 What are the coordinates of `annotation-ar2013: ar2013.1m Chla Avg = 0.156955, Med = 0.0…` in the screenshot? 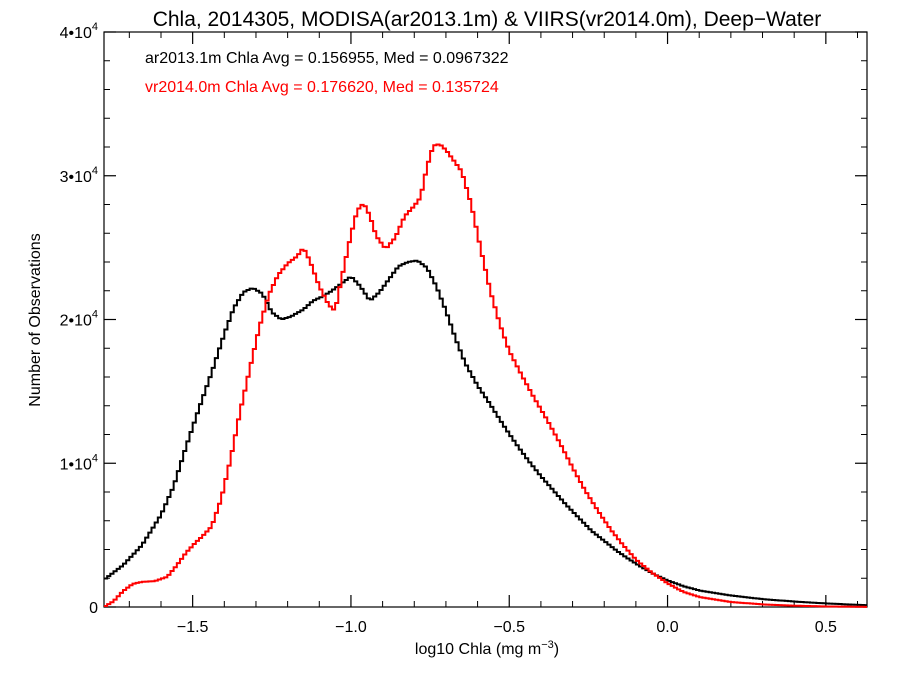 It's located at (327, 58).